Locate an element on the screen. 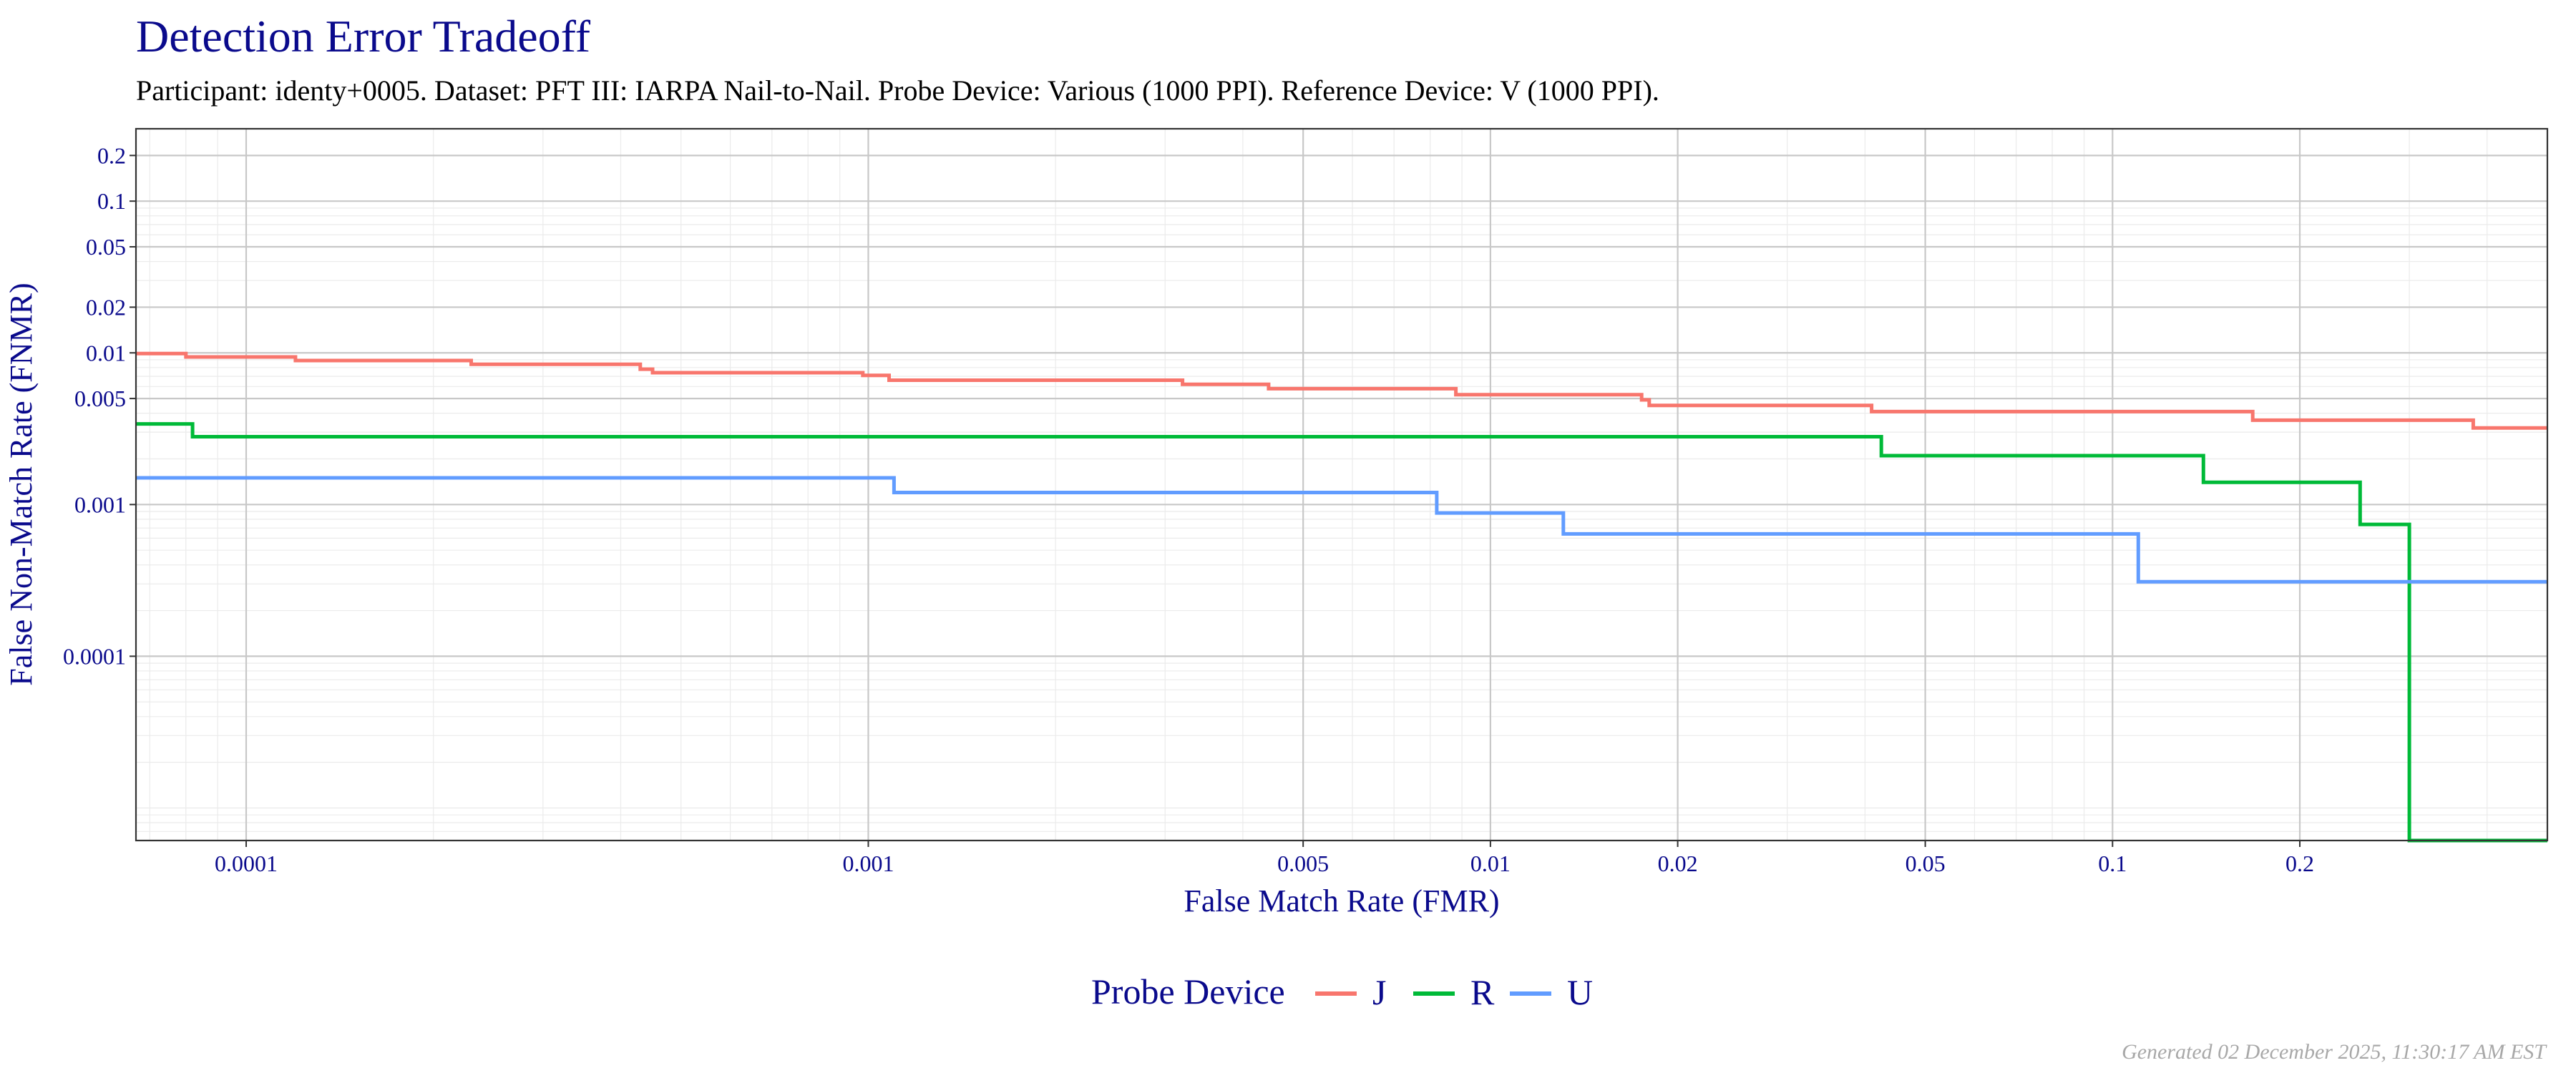 The width and height of the screenshot is (2576, 1073). x-tick-label: 0.05 is located at coordinates (1926, 863).